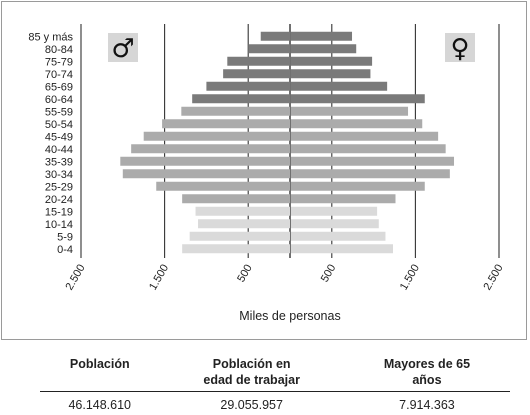 The width and height of the screenshot is (530, 415). What do you see at coordinates (251, 405) in the screenshot?
I see `value-edad-trabajar: 29.055.957` at bounding box center [251, 405].